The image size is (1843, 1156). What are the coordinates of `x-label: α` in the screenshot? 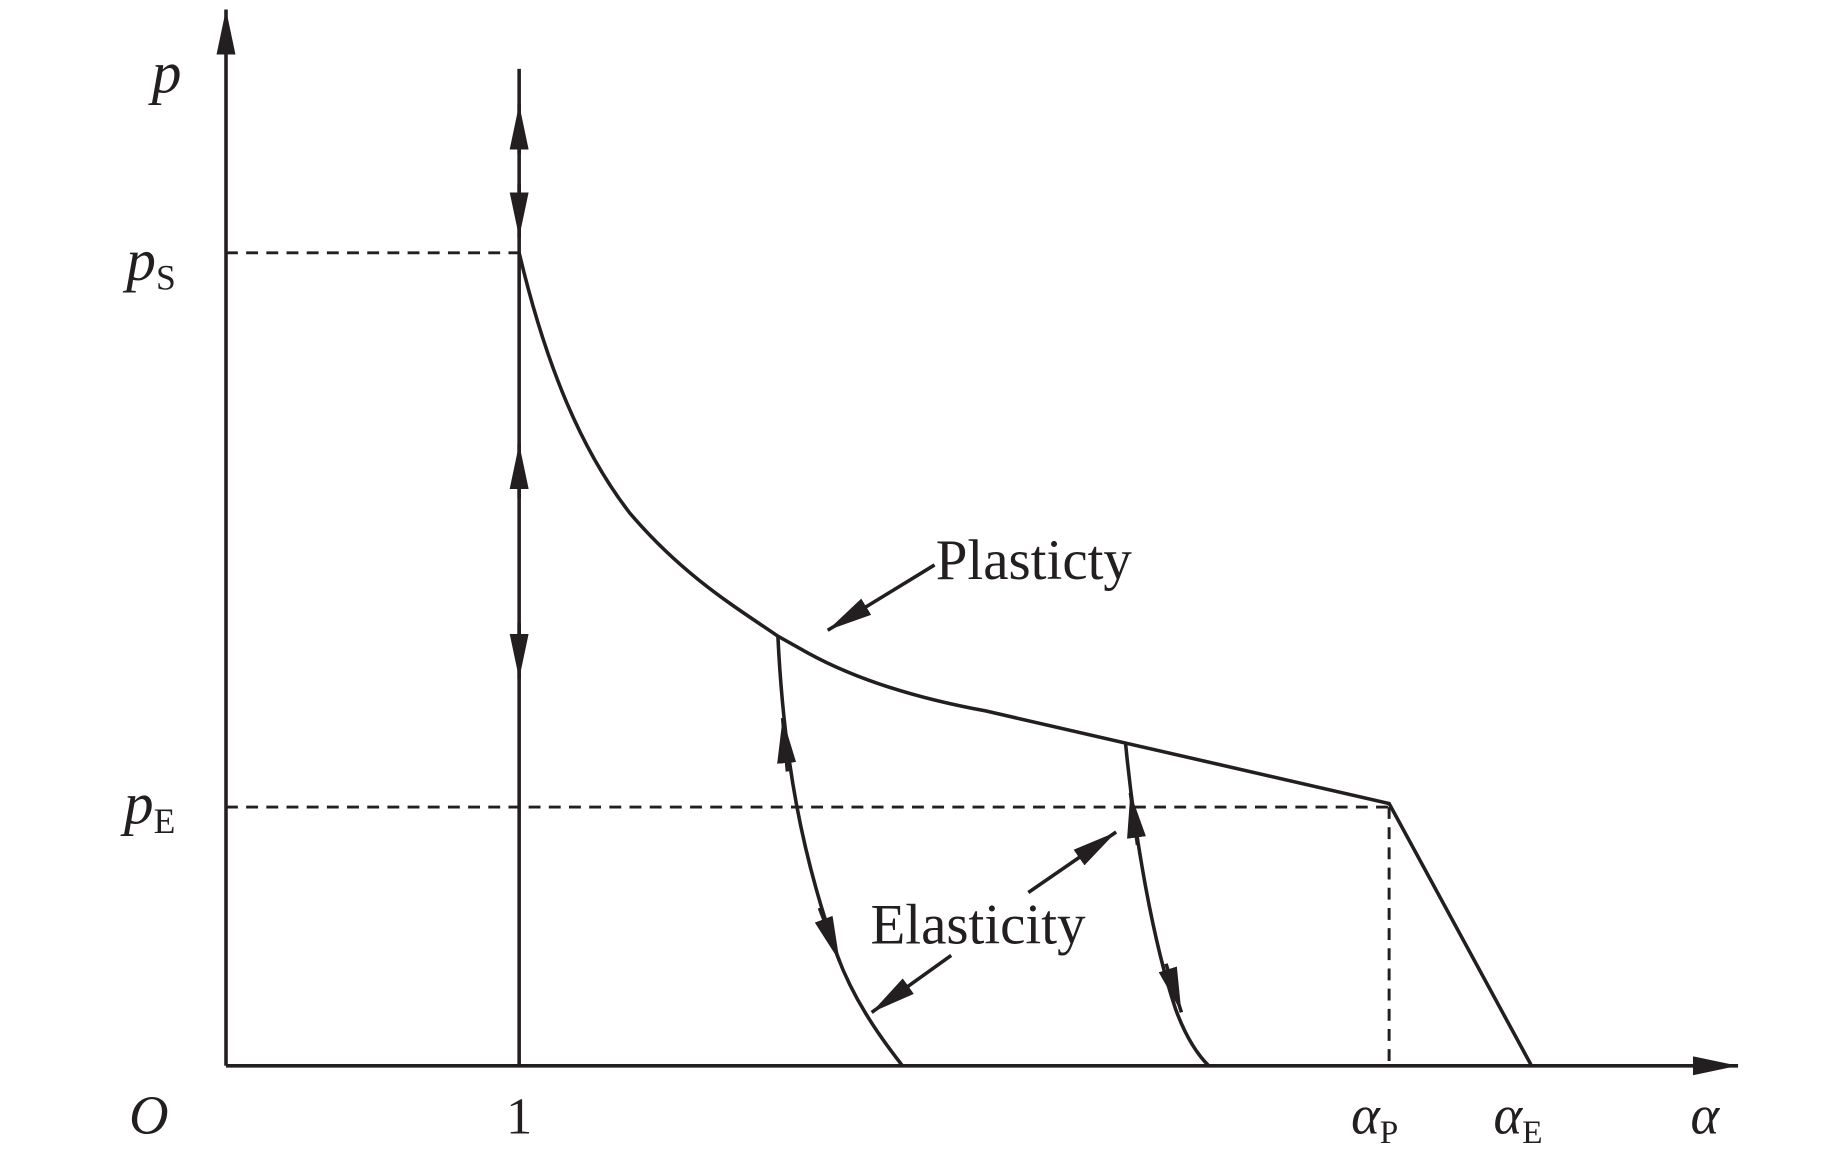 It's located at (1705, 1114).